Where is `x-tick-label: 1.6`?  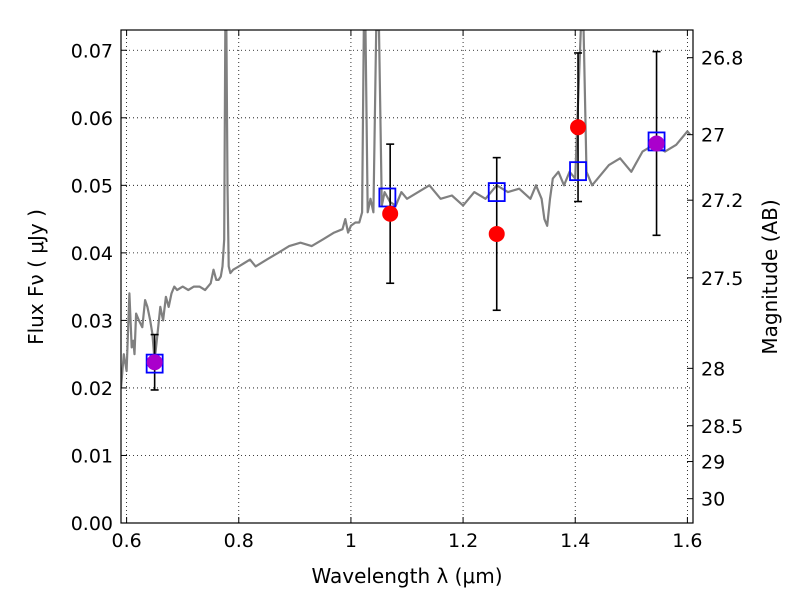
x-tick-label: 1.6 is located at coordinates (687, 541).